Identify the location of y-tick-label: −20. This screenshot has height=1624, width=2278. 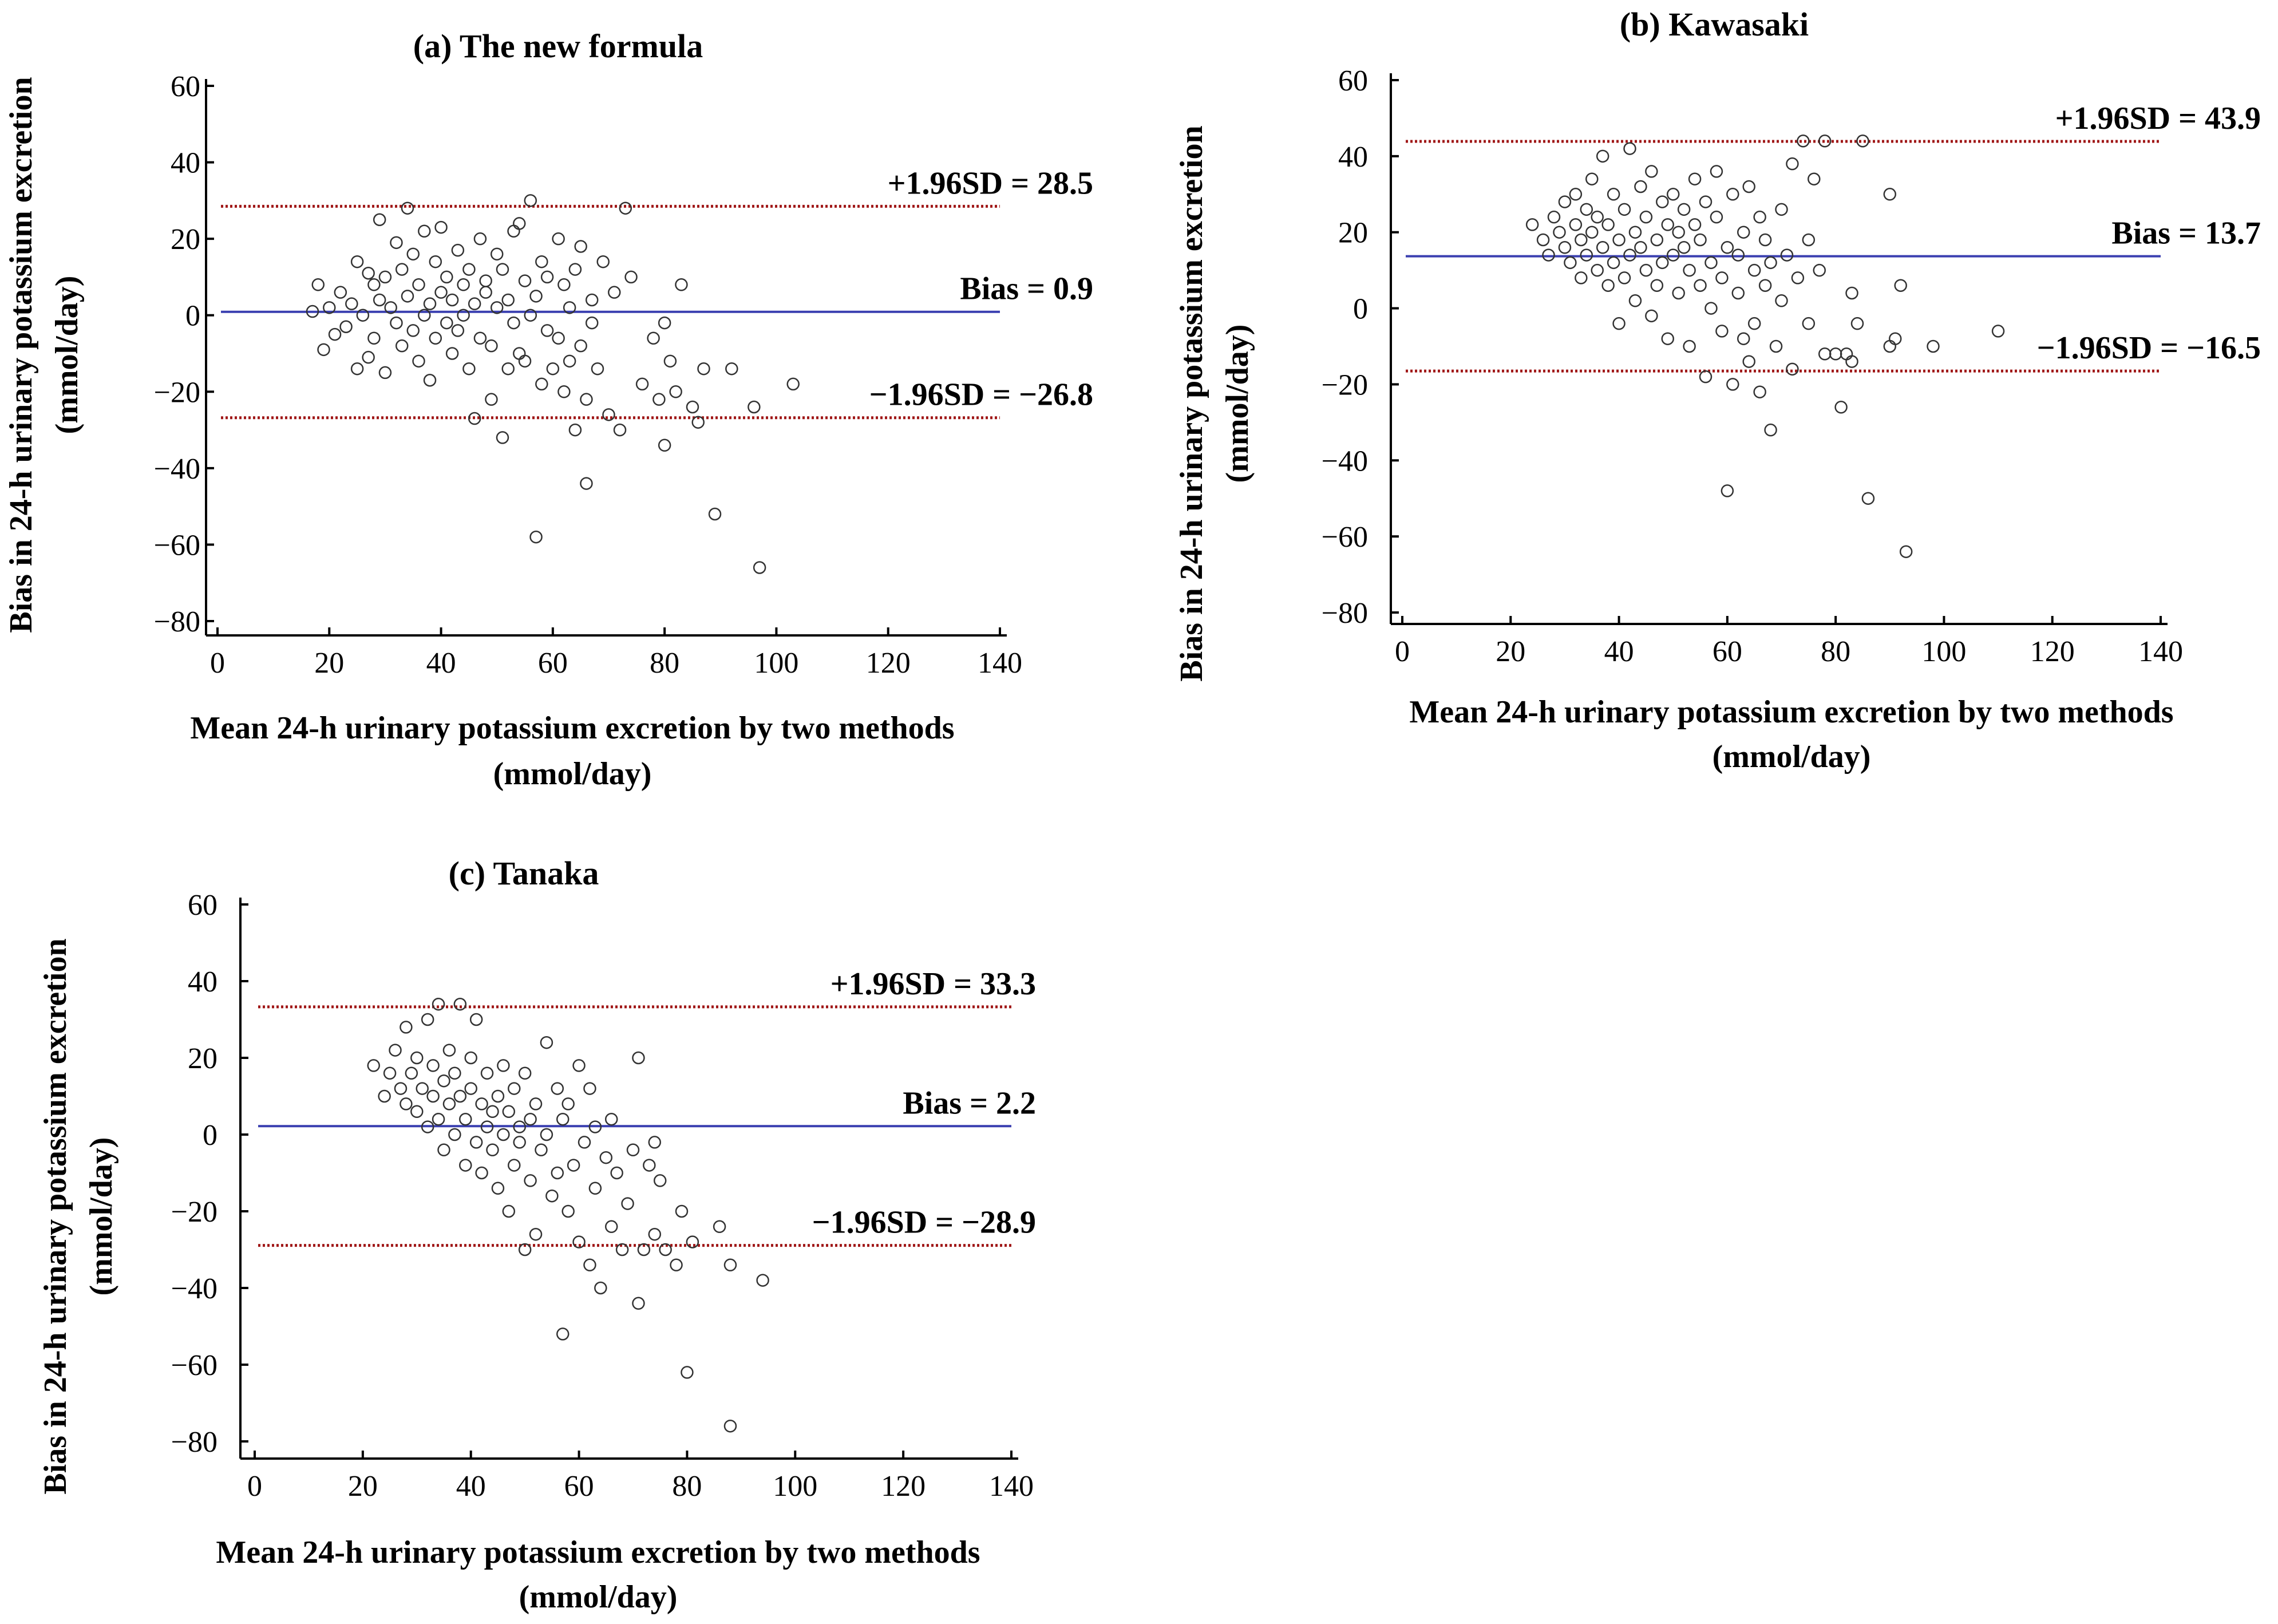
(177, 392).